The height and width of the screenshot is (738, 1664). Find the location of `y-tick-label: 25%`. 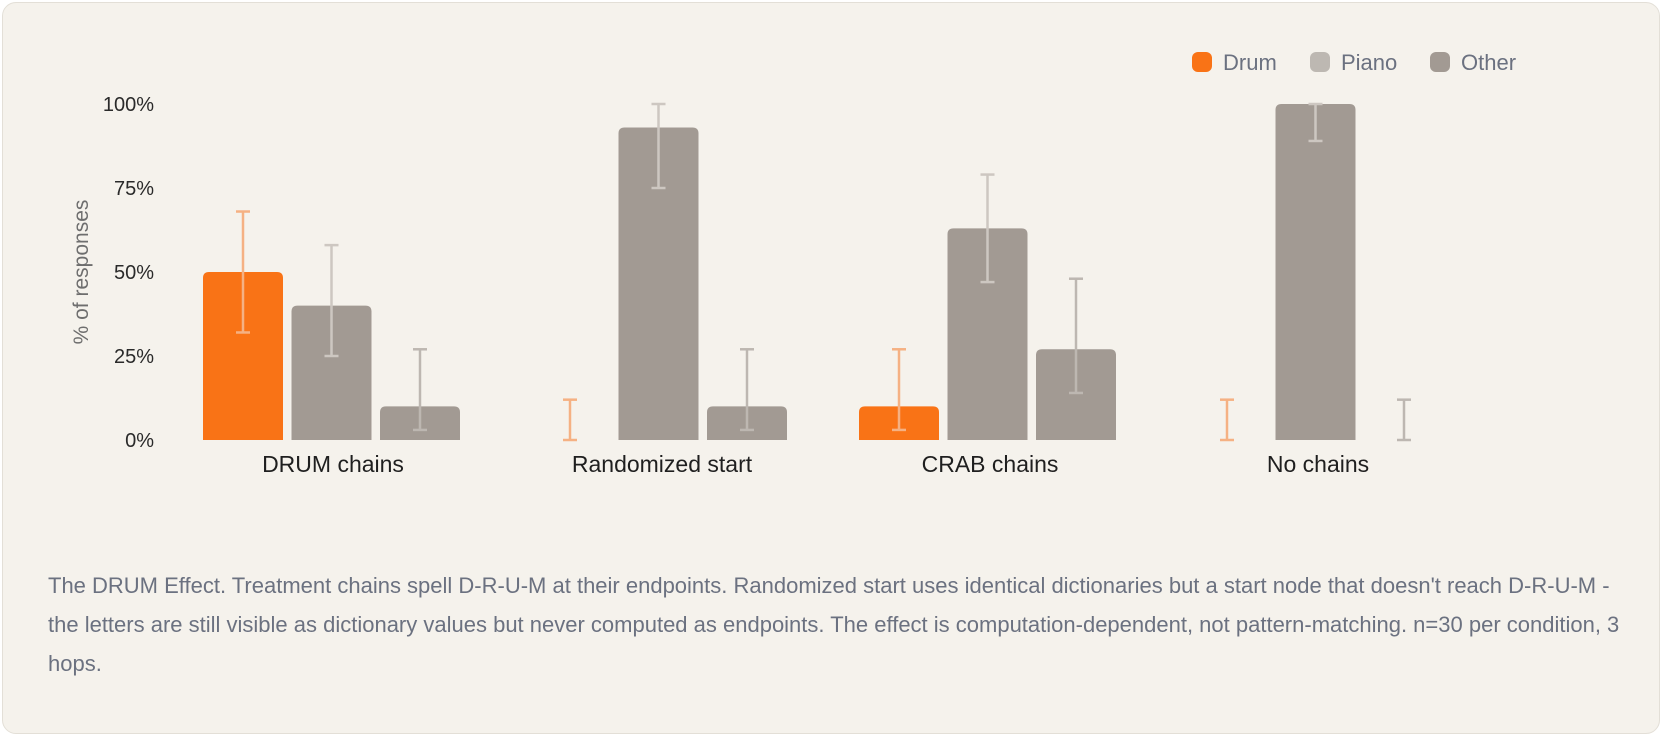

y-tick-label: 25% is located at coordinates (134, 357).